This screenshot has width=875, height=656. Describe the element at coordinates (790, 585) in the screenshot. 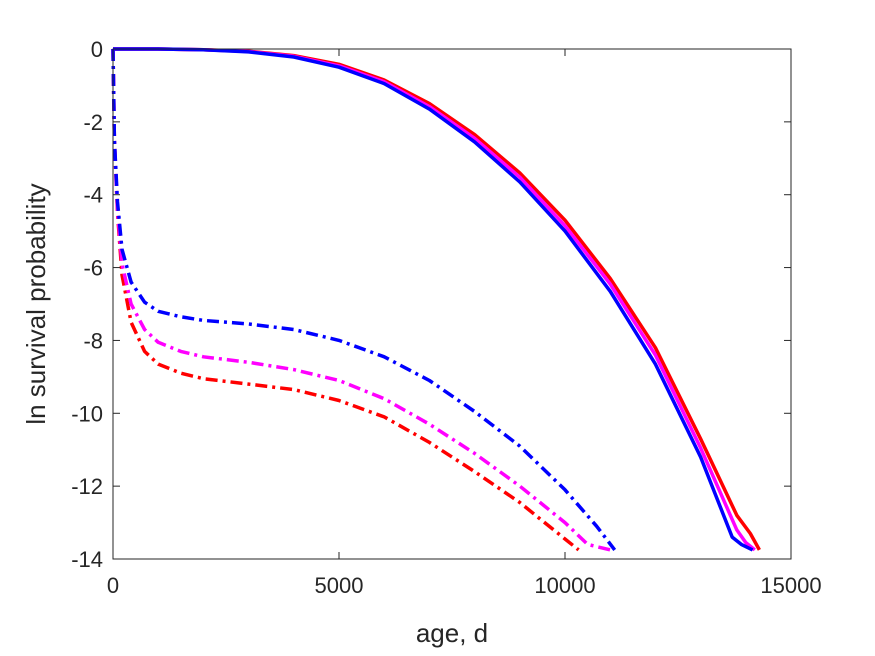

I see `x-tick-label: 15000` at that location.